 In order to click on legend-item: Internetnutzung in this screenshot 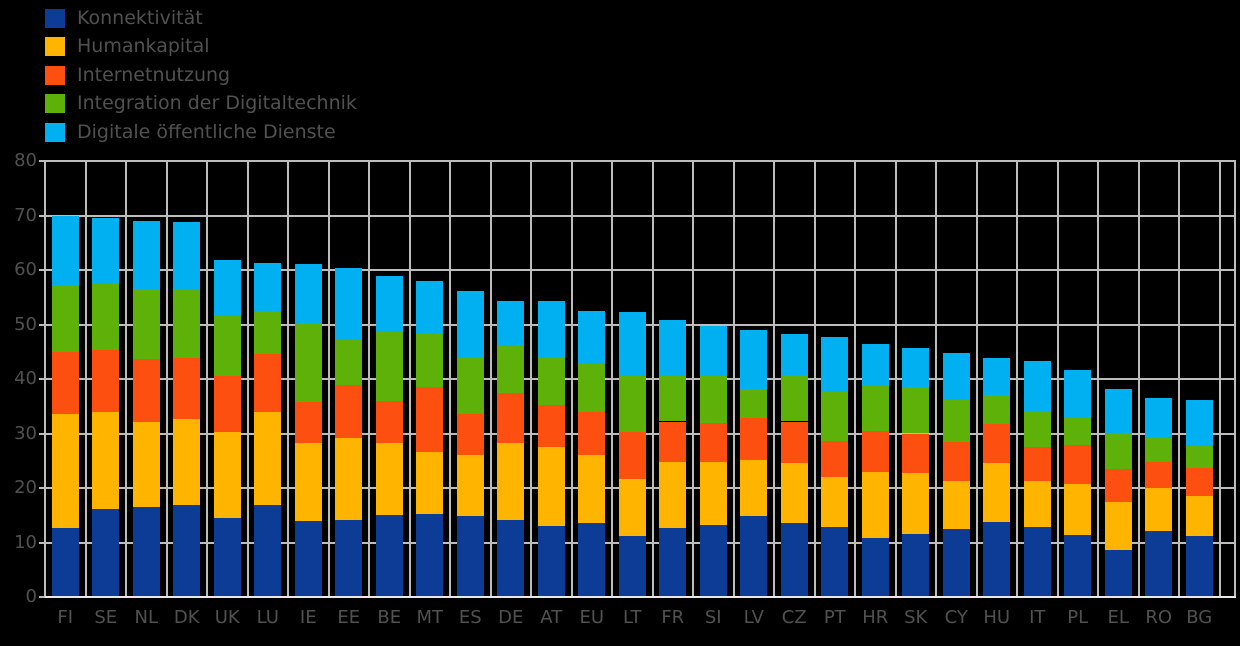, I will do `click(201, 75)`.